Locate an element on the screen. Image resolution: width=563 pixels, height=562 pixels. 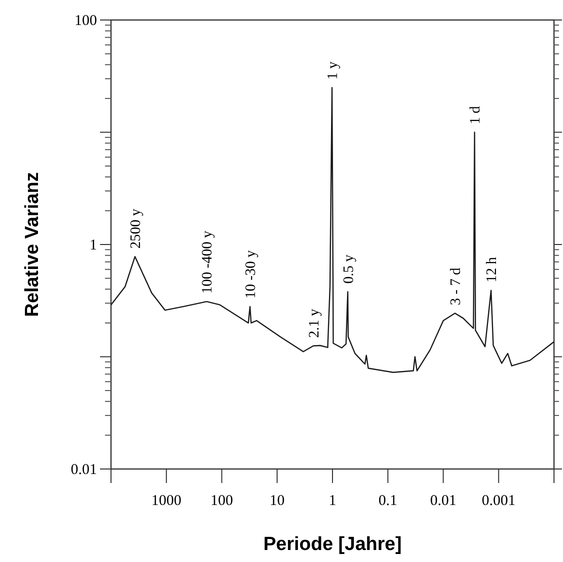
x-tick-label: 0.01 is located at coordinates (443, 501).